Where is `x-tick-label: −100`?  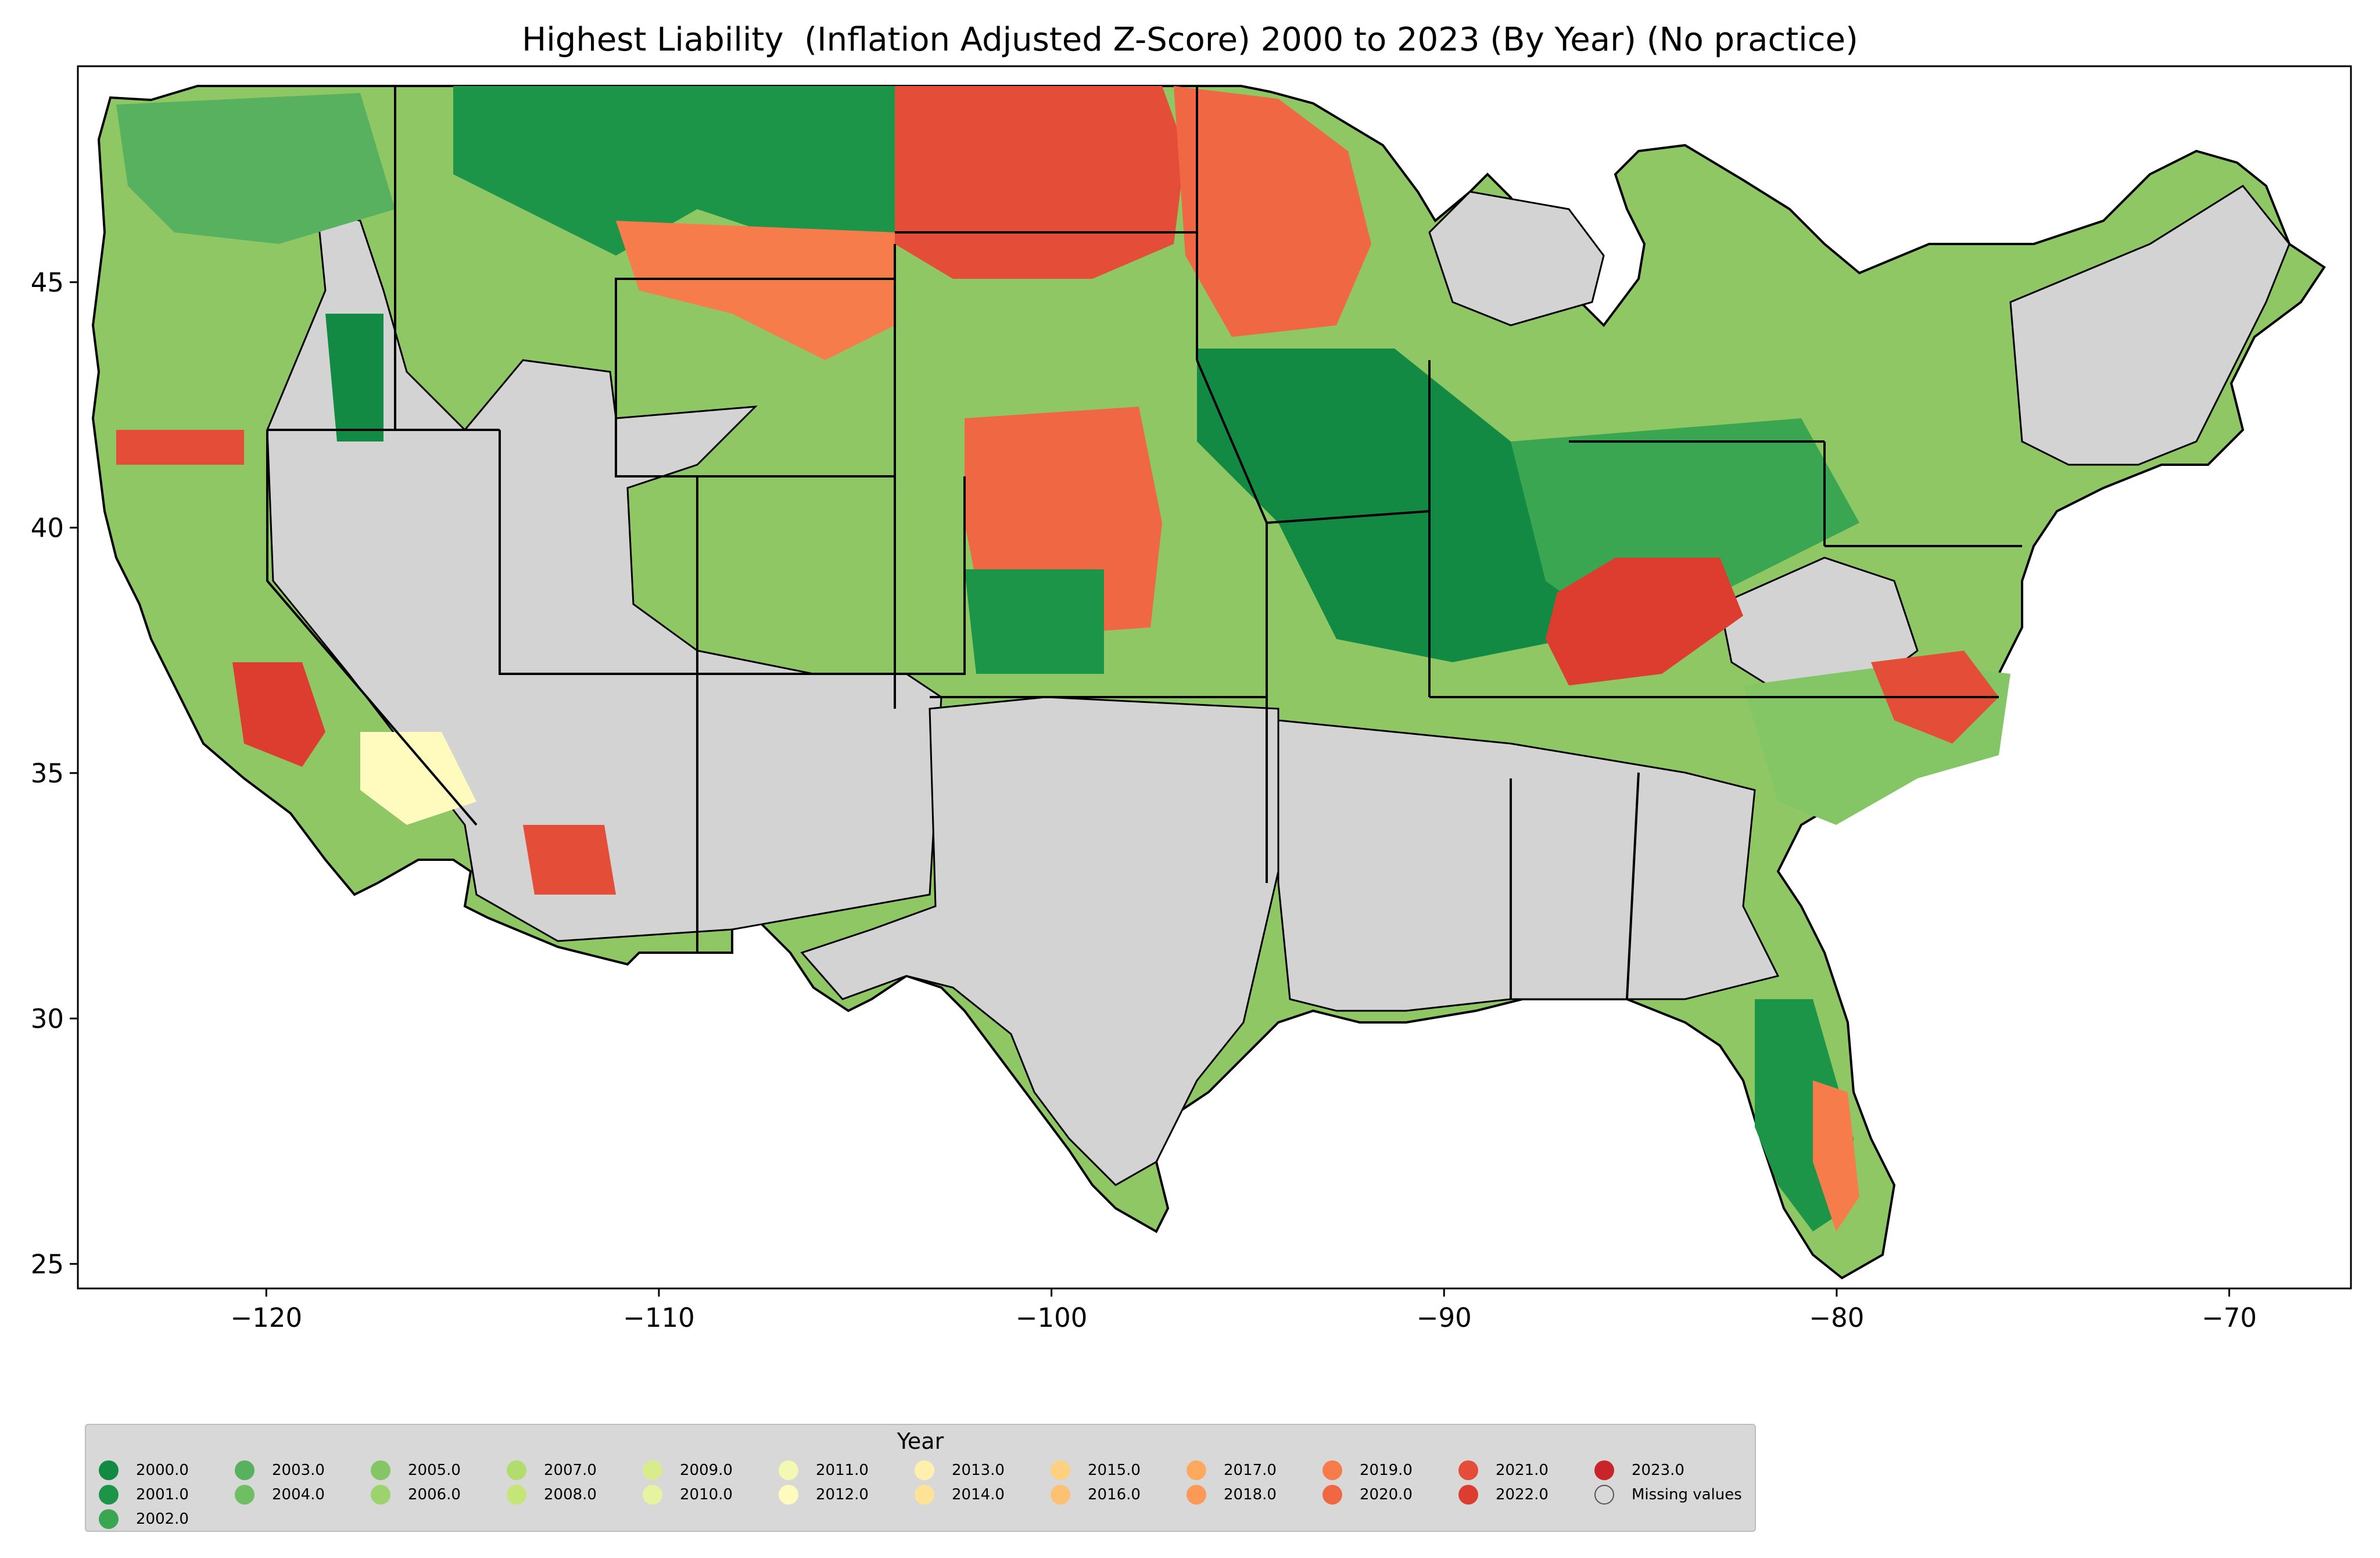 x-tick-label: −100 is located at coordinates (1052, 1318).